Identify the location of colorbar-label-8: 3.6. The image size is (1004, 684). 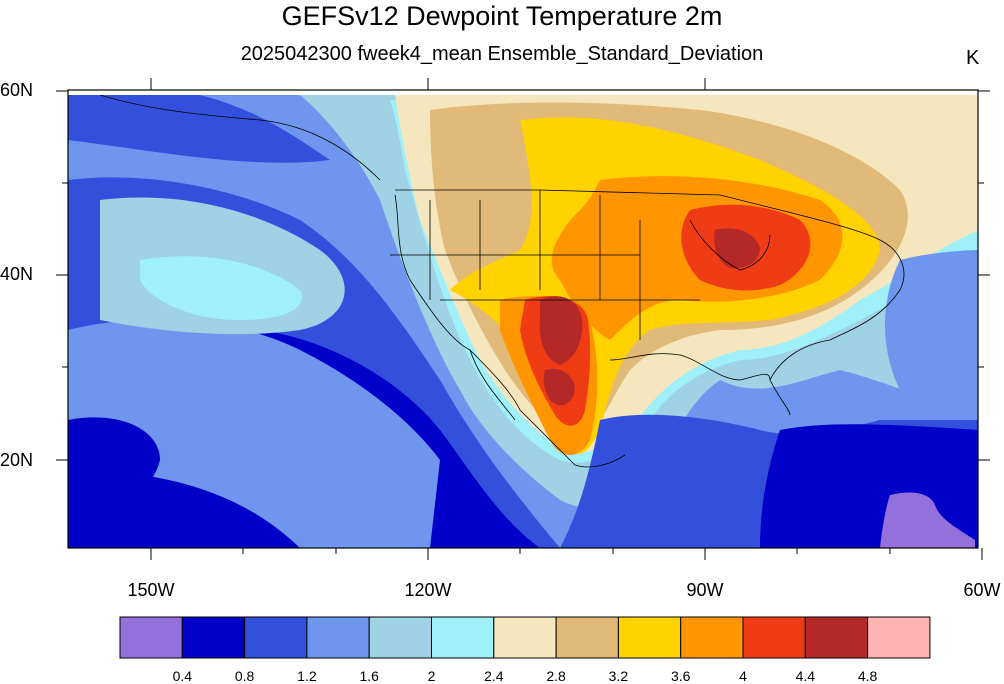
(680, 676).